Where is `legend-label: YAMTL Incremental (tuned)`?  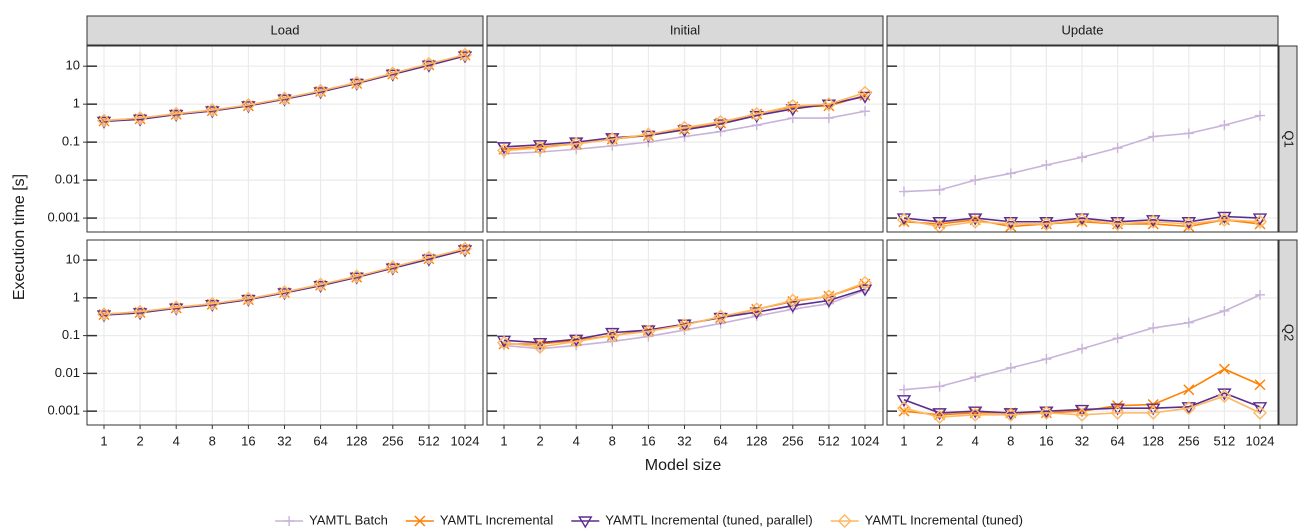 legend-label: YAMTL Incremental (tuned) is located at coordinates (944, 519).